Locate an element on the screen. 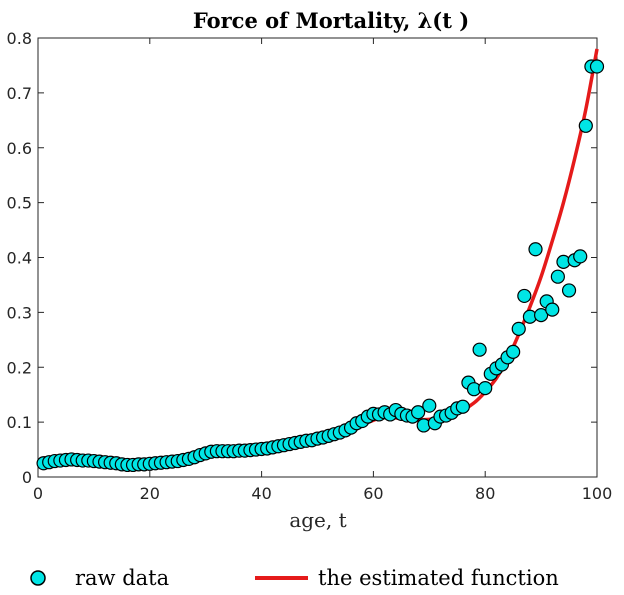 The width and height of the screenshot is (624, 595). y-tick-label: 0.8 is located at coordinates (19, 38).